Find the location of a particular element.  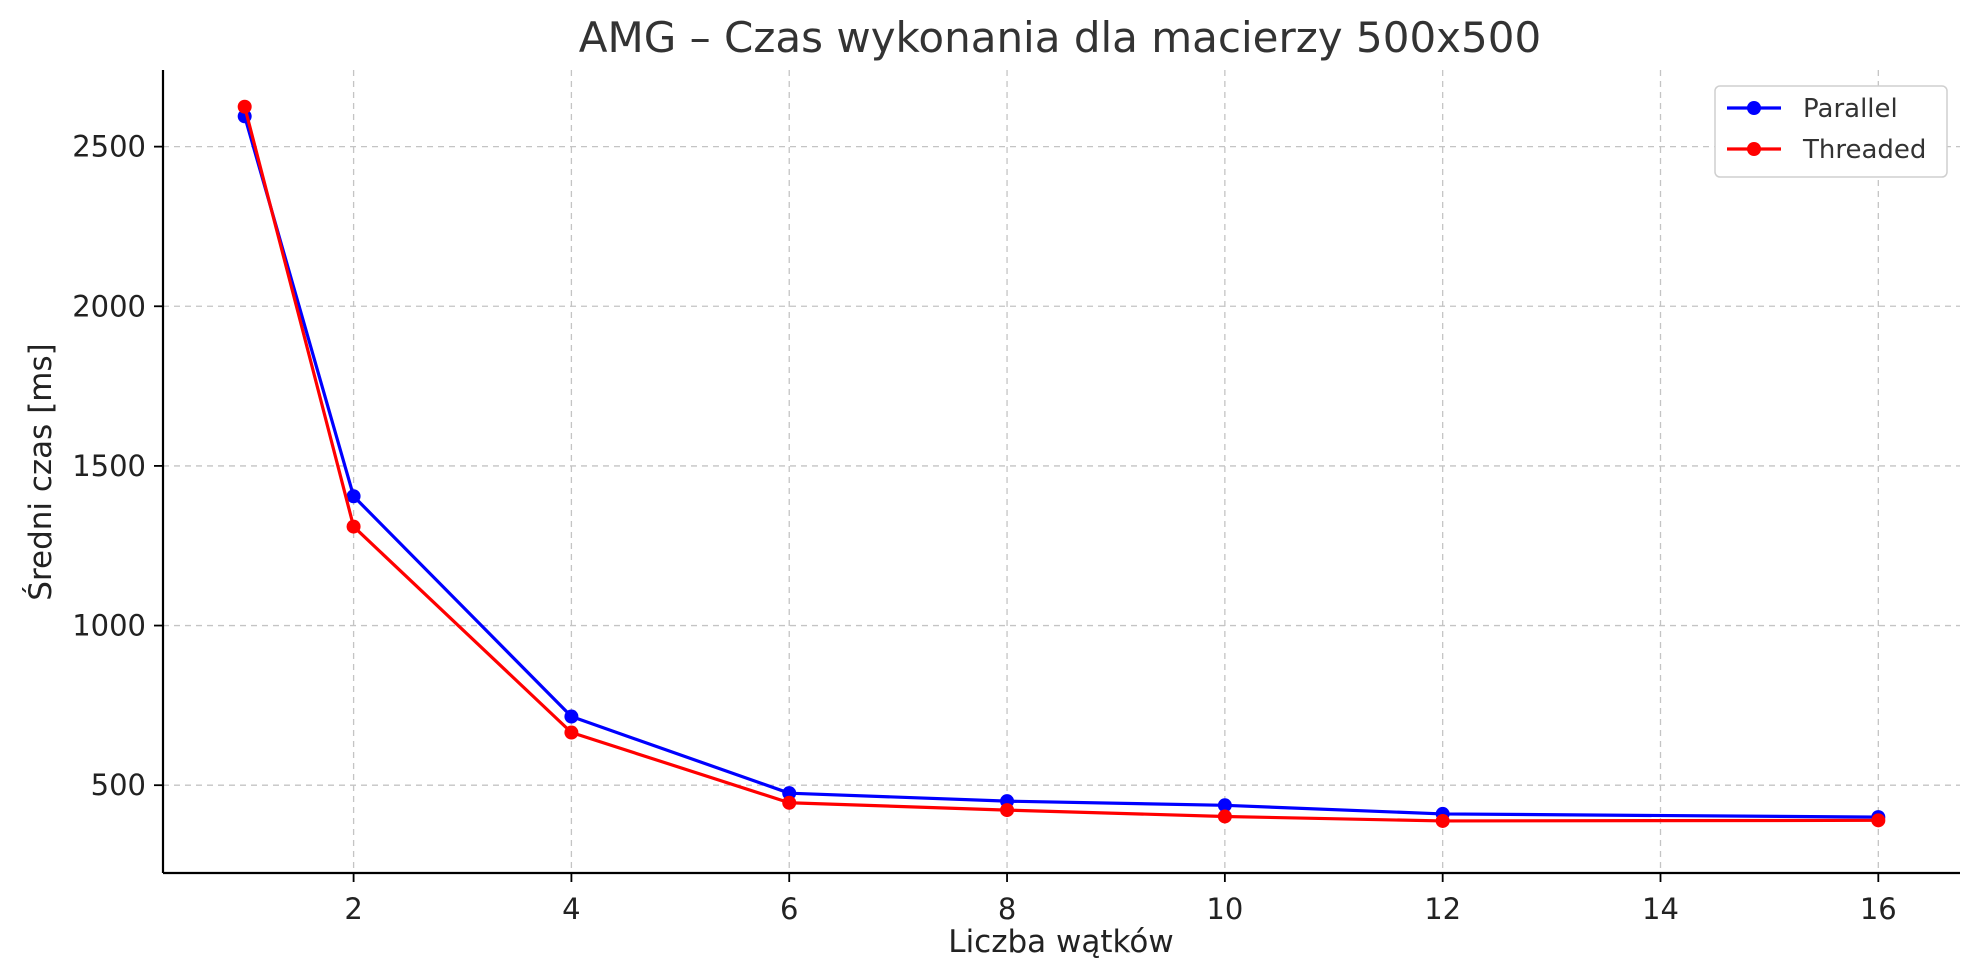

y-tick-label: 500 is located at coordinates (118, 785).